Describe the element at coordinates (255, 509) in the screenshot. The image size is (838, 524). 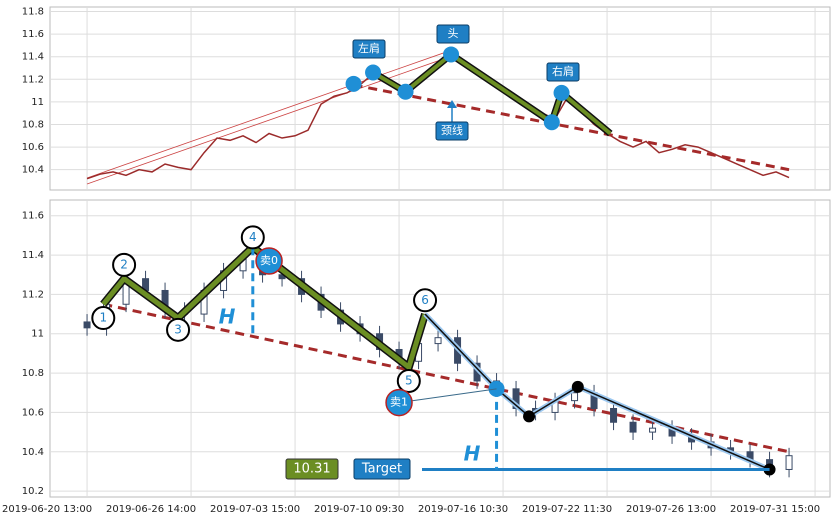
I see `x-tick-label: 2019-07-03 15:00` at that location.